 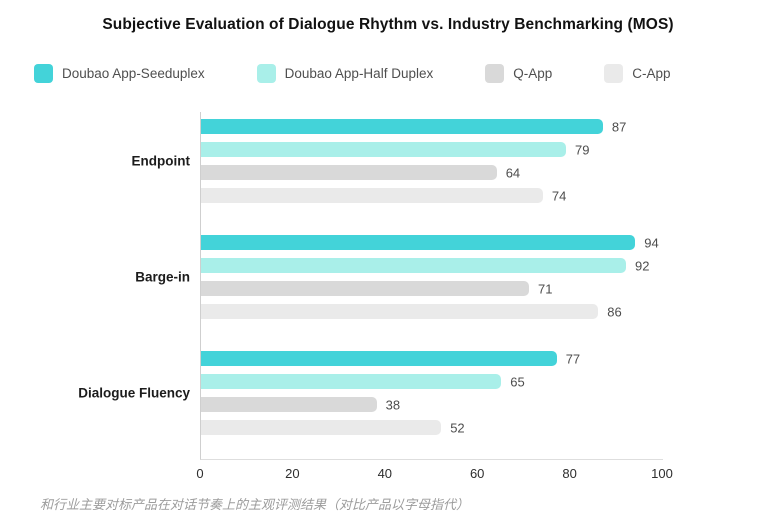 I want to click on bar-value-label: 52, so click(x=457, y=427).